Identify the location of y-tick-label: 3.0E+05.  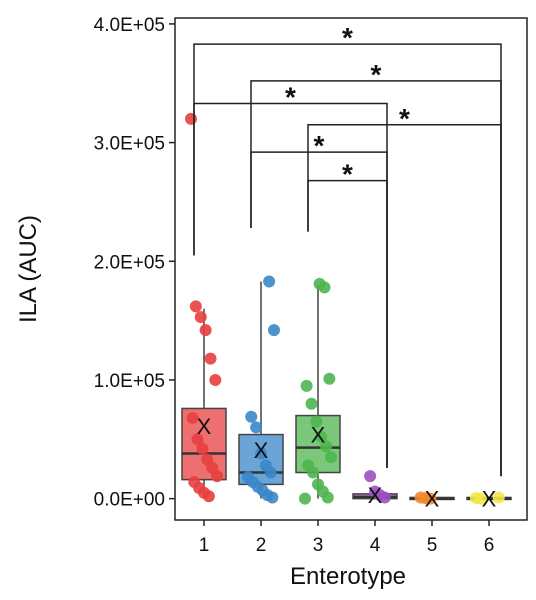
(129, 144).